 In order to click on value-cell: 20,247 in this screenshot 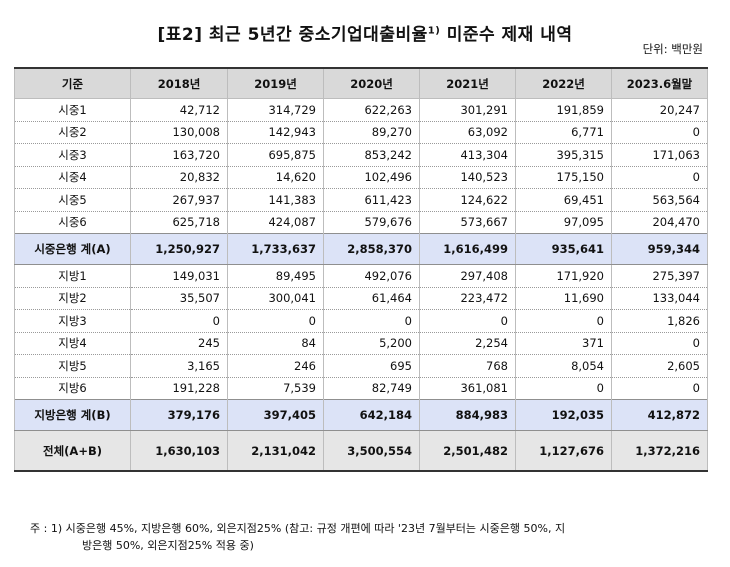, I will do `click(659, 110)`.